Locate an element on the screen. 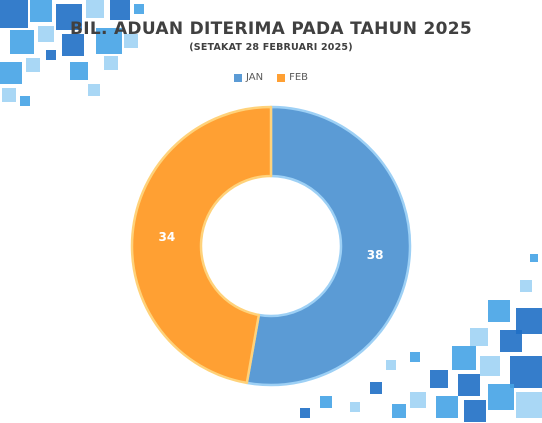 The image size is (542, 423). data-label-jan: 38 is located at coordinates (375, 255).